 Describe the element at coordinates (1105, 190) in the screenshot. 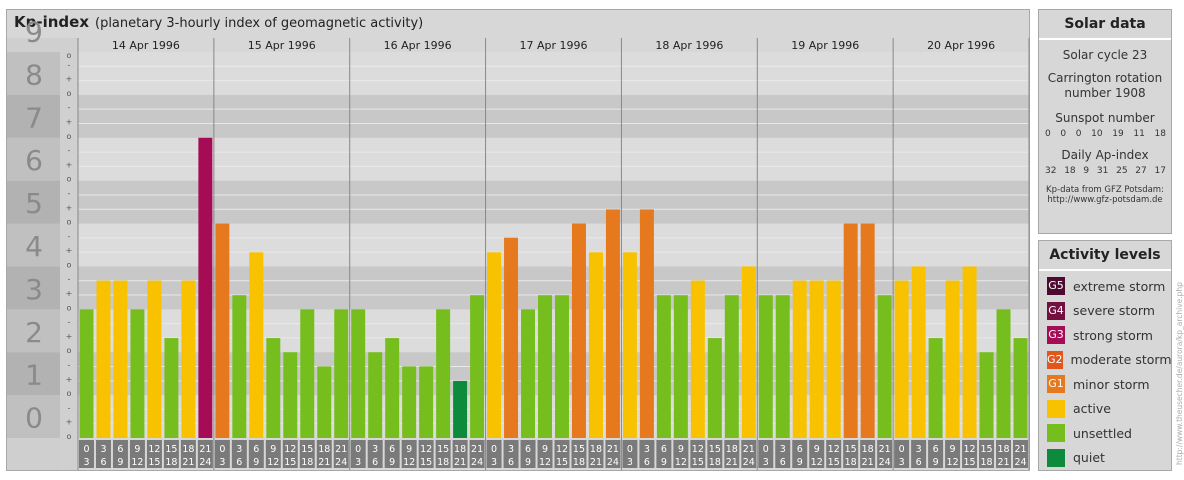

I see `source-line1: Kp-data from GFZ Potsdam:` at that location.